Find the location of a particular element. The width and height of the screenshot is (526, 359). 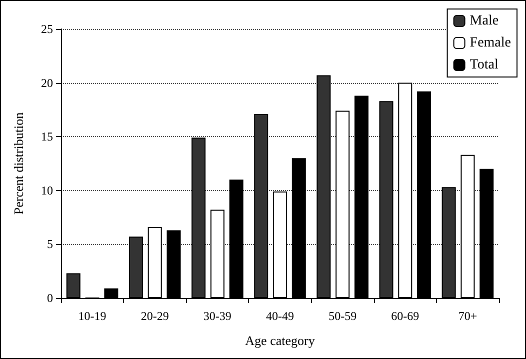

x-axis-title: Age category is located at coordinates (280, 340).